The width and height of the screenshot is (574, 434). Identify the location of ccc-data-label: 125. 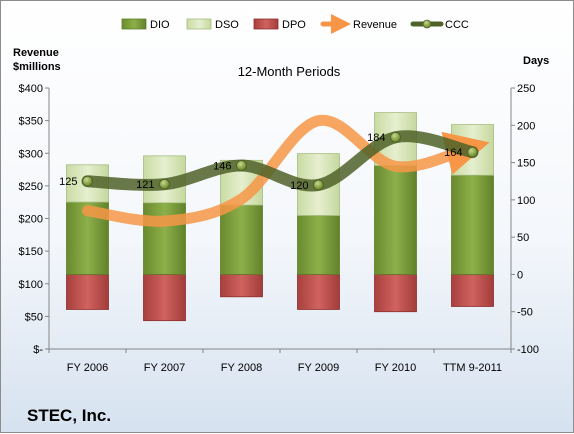
(68, 182).